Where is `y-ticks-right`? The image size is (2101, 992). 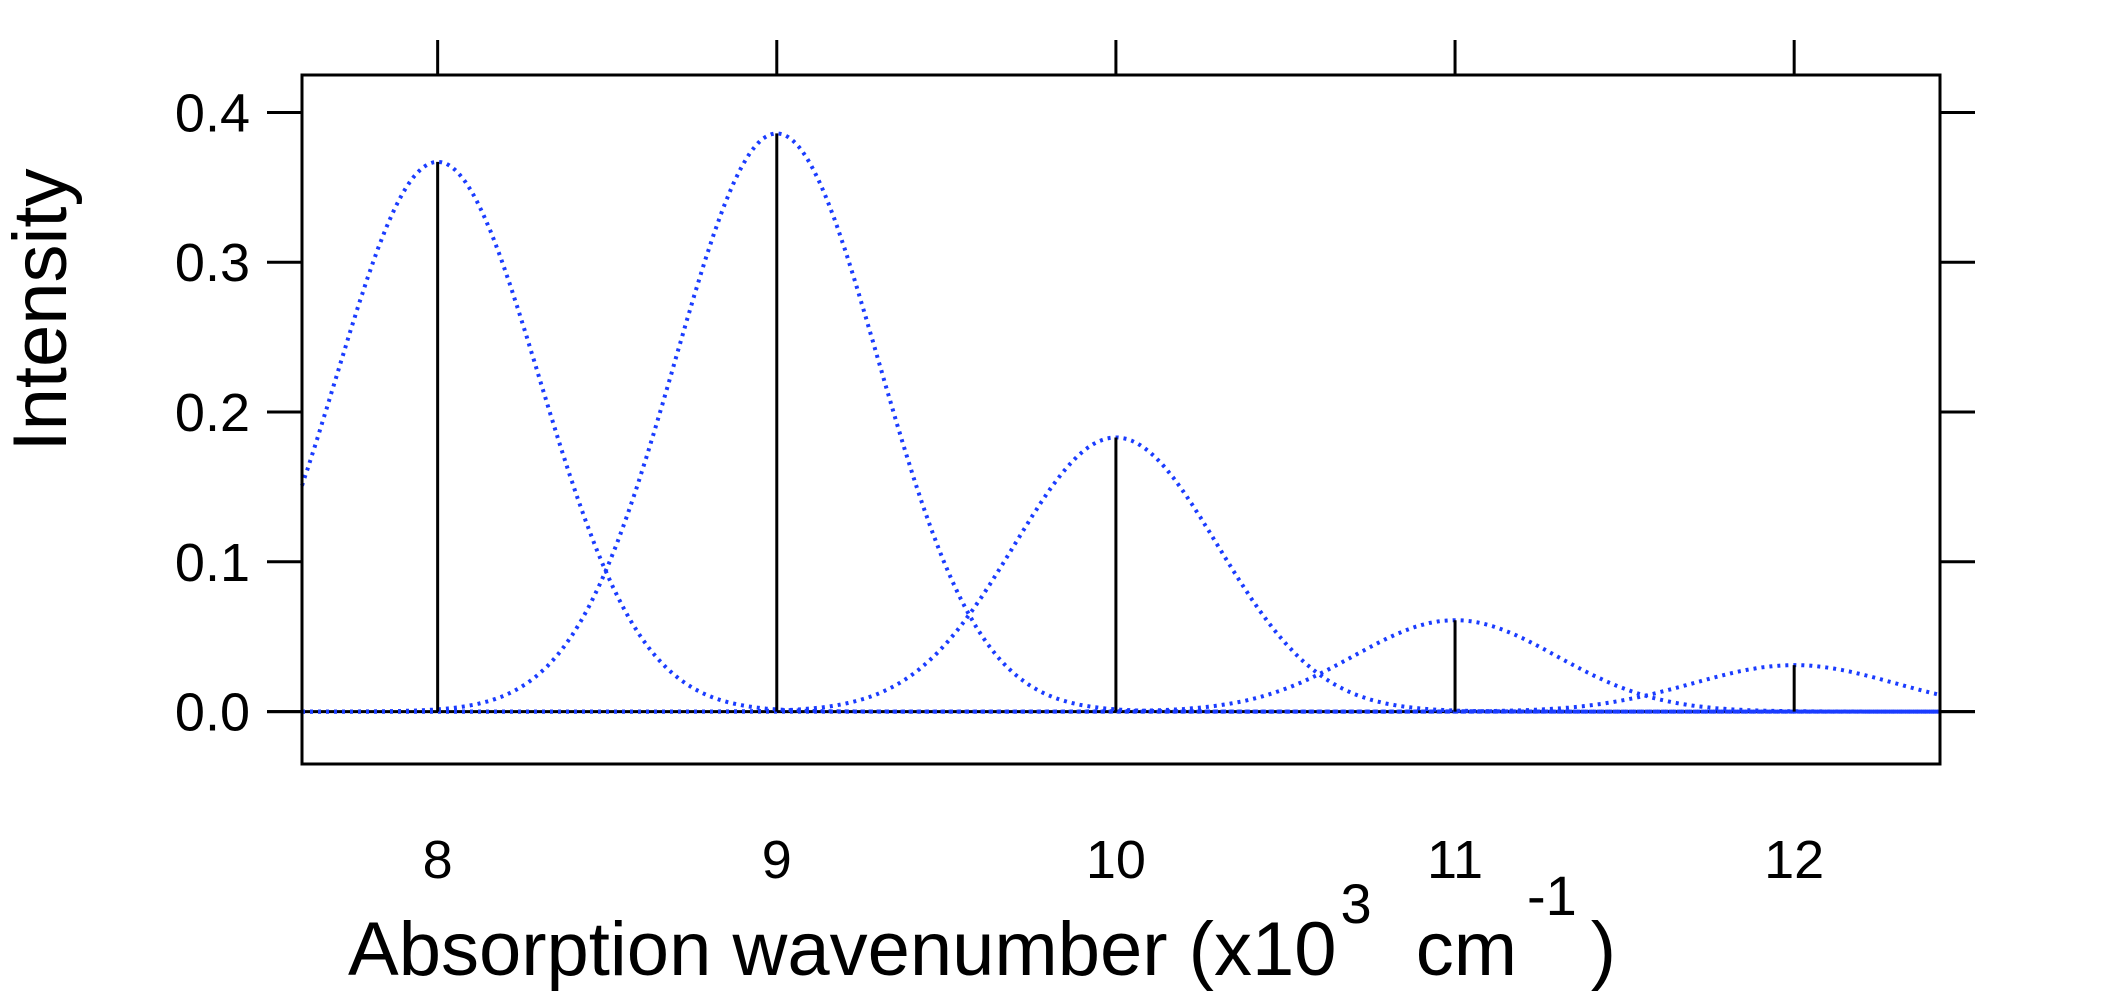
y-ticks-right is located at coordinates (1957, 412).